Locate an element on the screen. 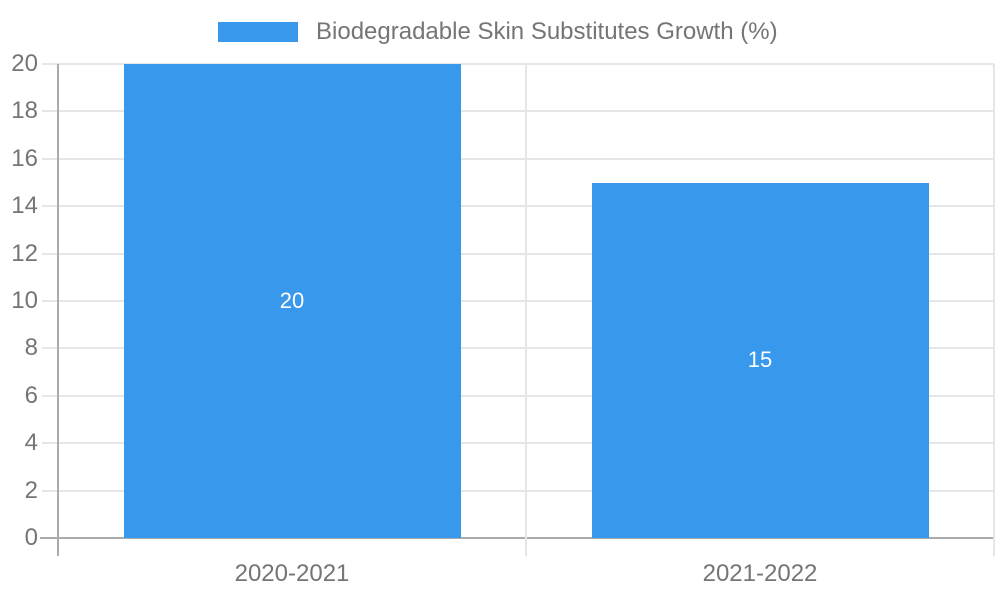  y-axis-tick-label: 18 is located at coordinates (24, 111).